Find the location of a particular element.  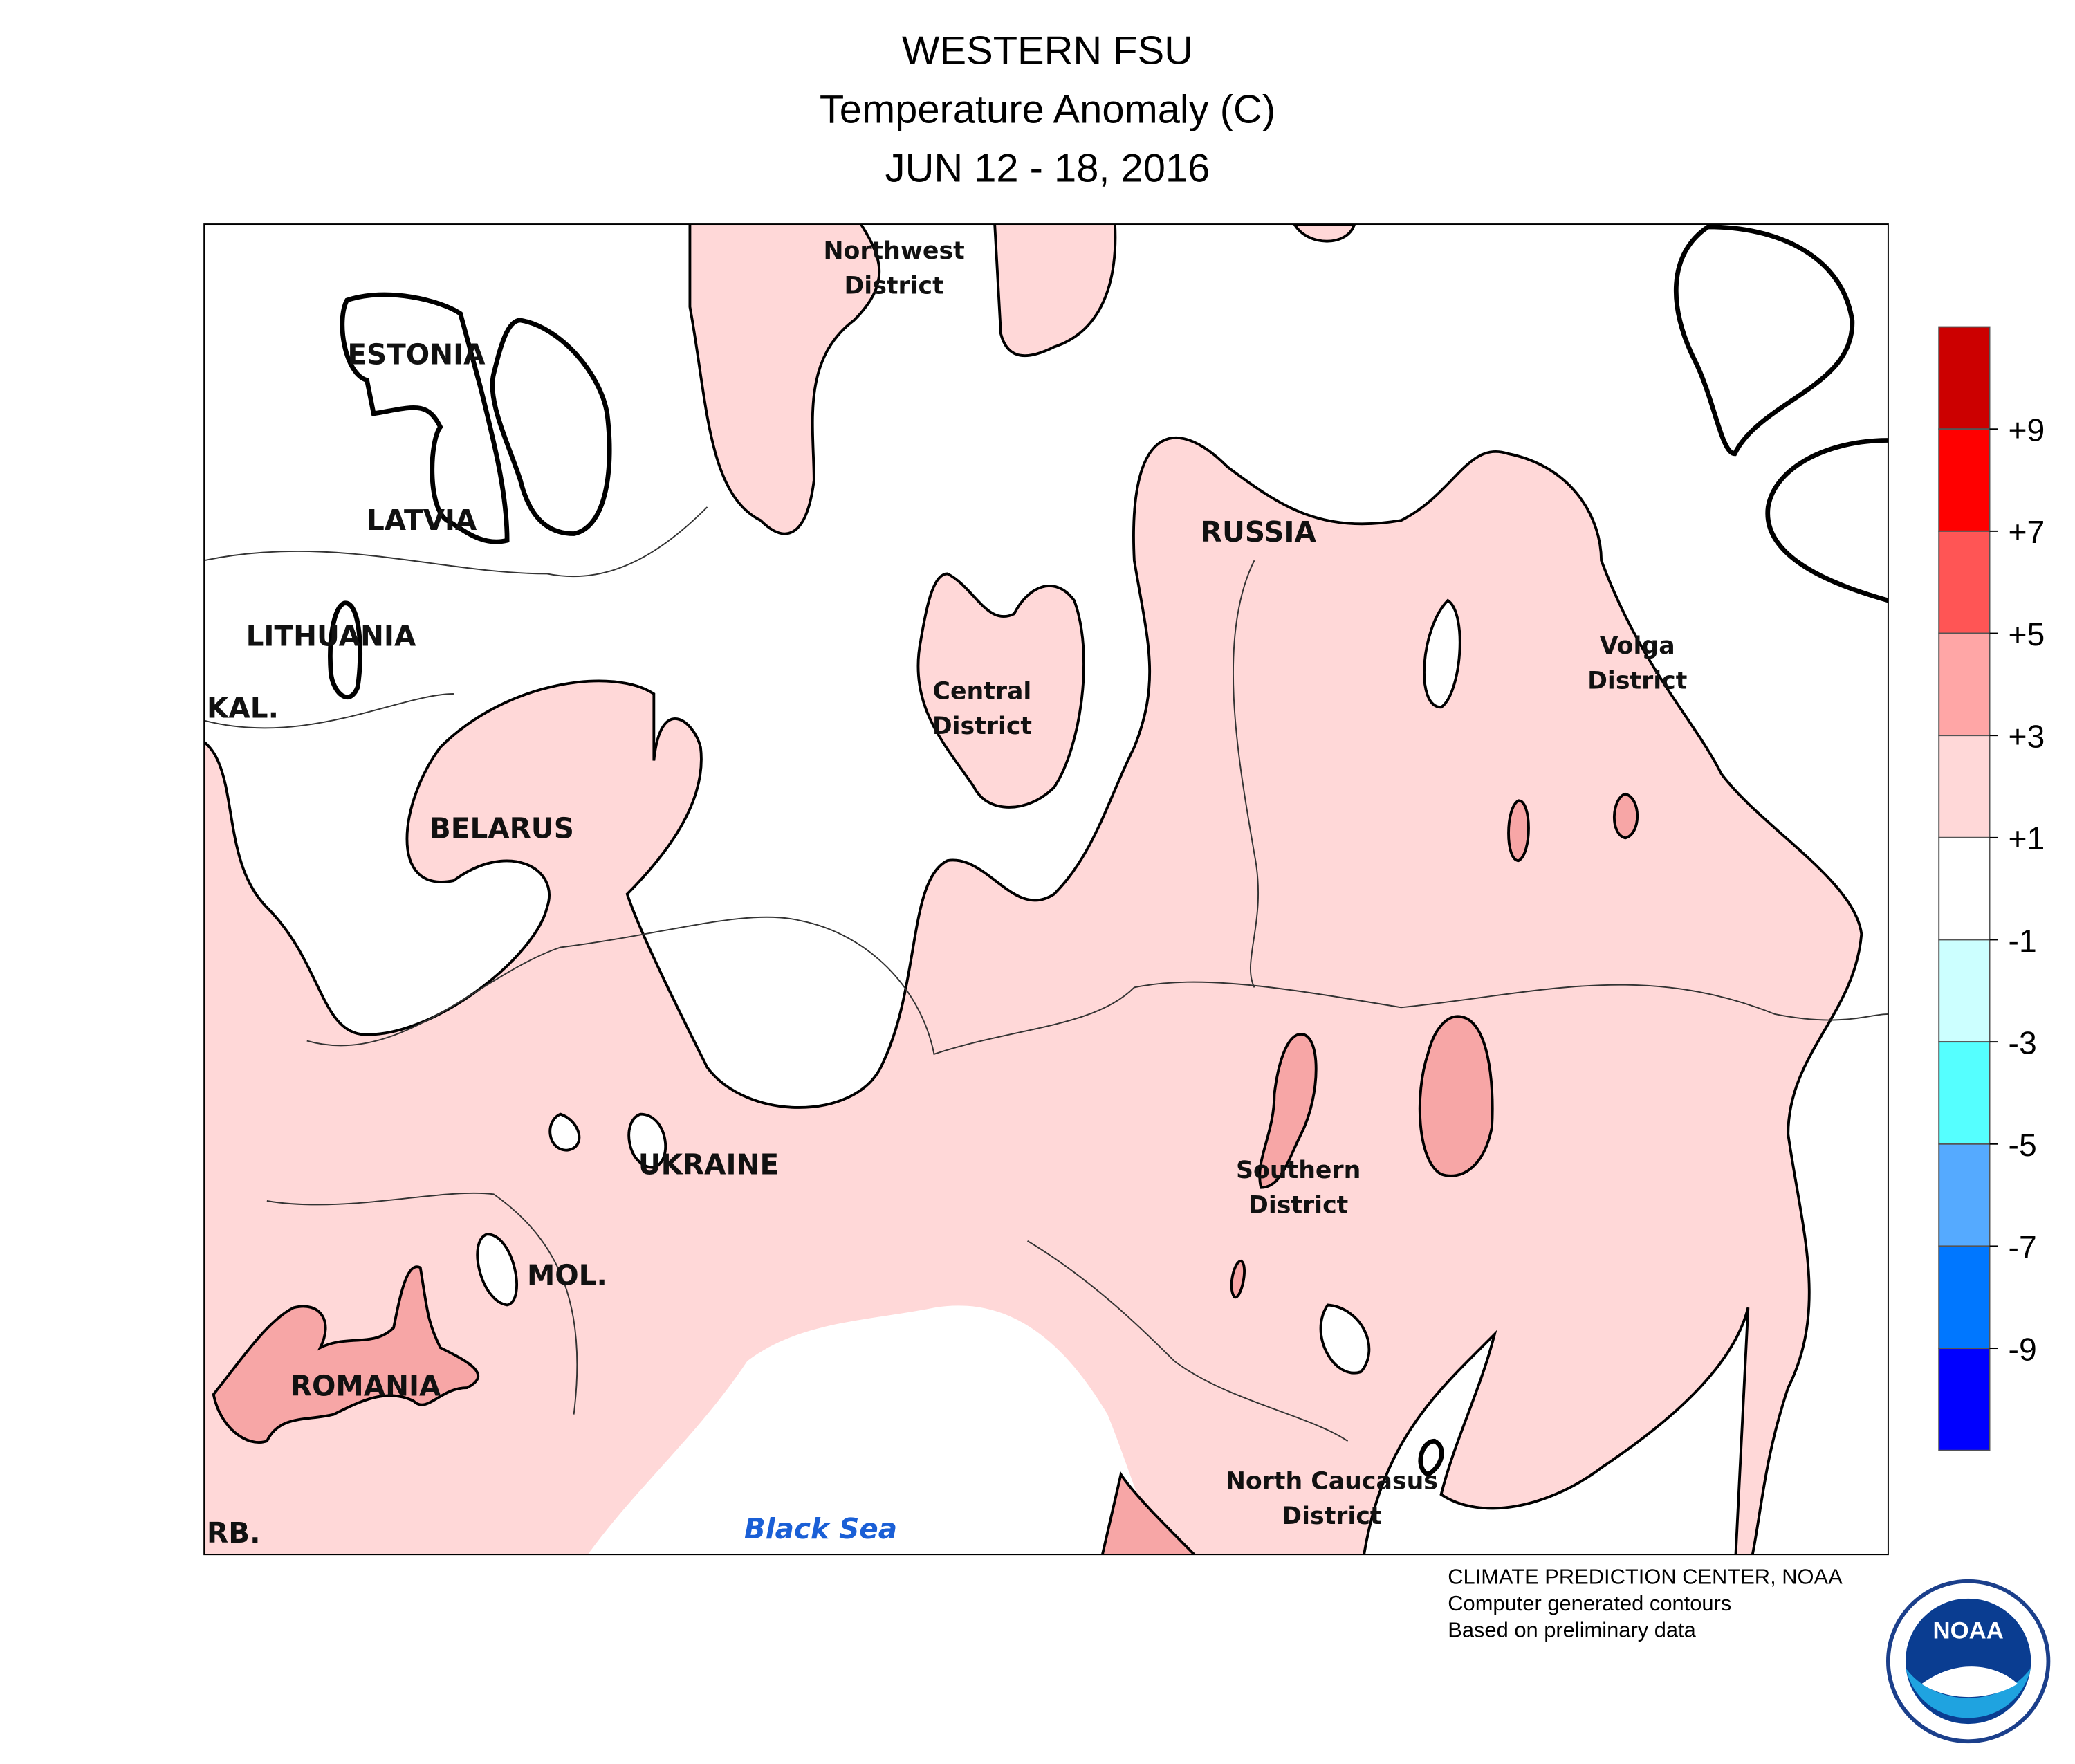

black-sea is located at coordinates (875, 1430).